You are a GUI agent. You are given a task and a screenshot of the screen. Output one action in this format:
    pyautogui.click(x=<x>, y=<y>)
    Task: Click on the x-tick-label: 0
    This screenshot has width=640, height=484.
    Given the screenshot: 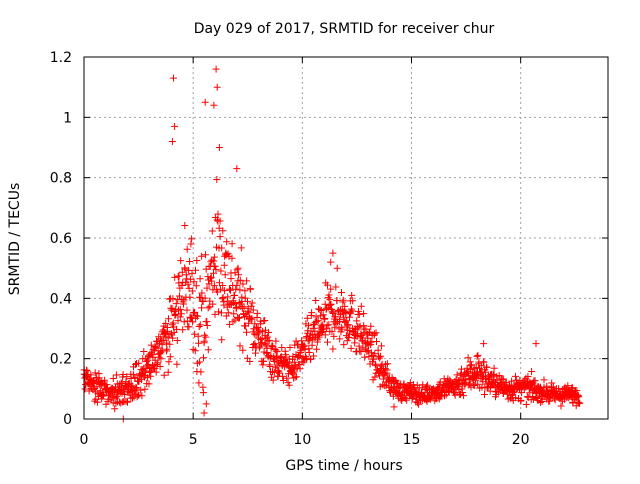 What is the action you would take?
    pyautogui.click(x=84, y=440)
    